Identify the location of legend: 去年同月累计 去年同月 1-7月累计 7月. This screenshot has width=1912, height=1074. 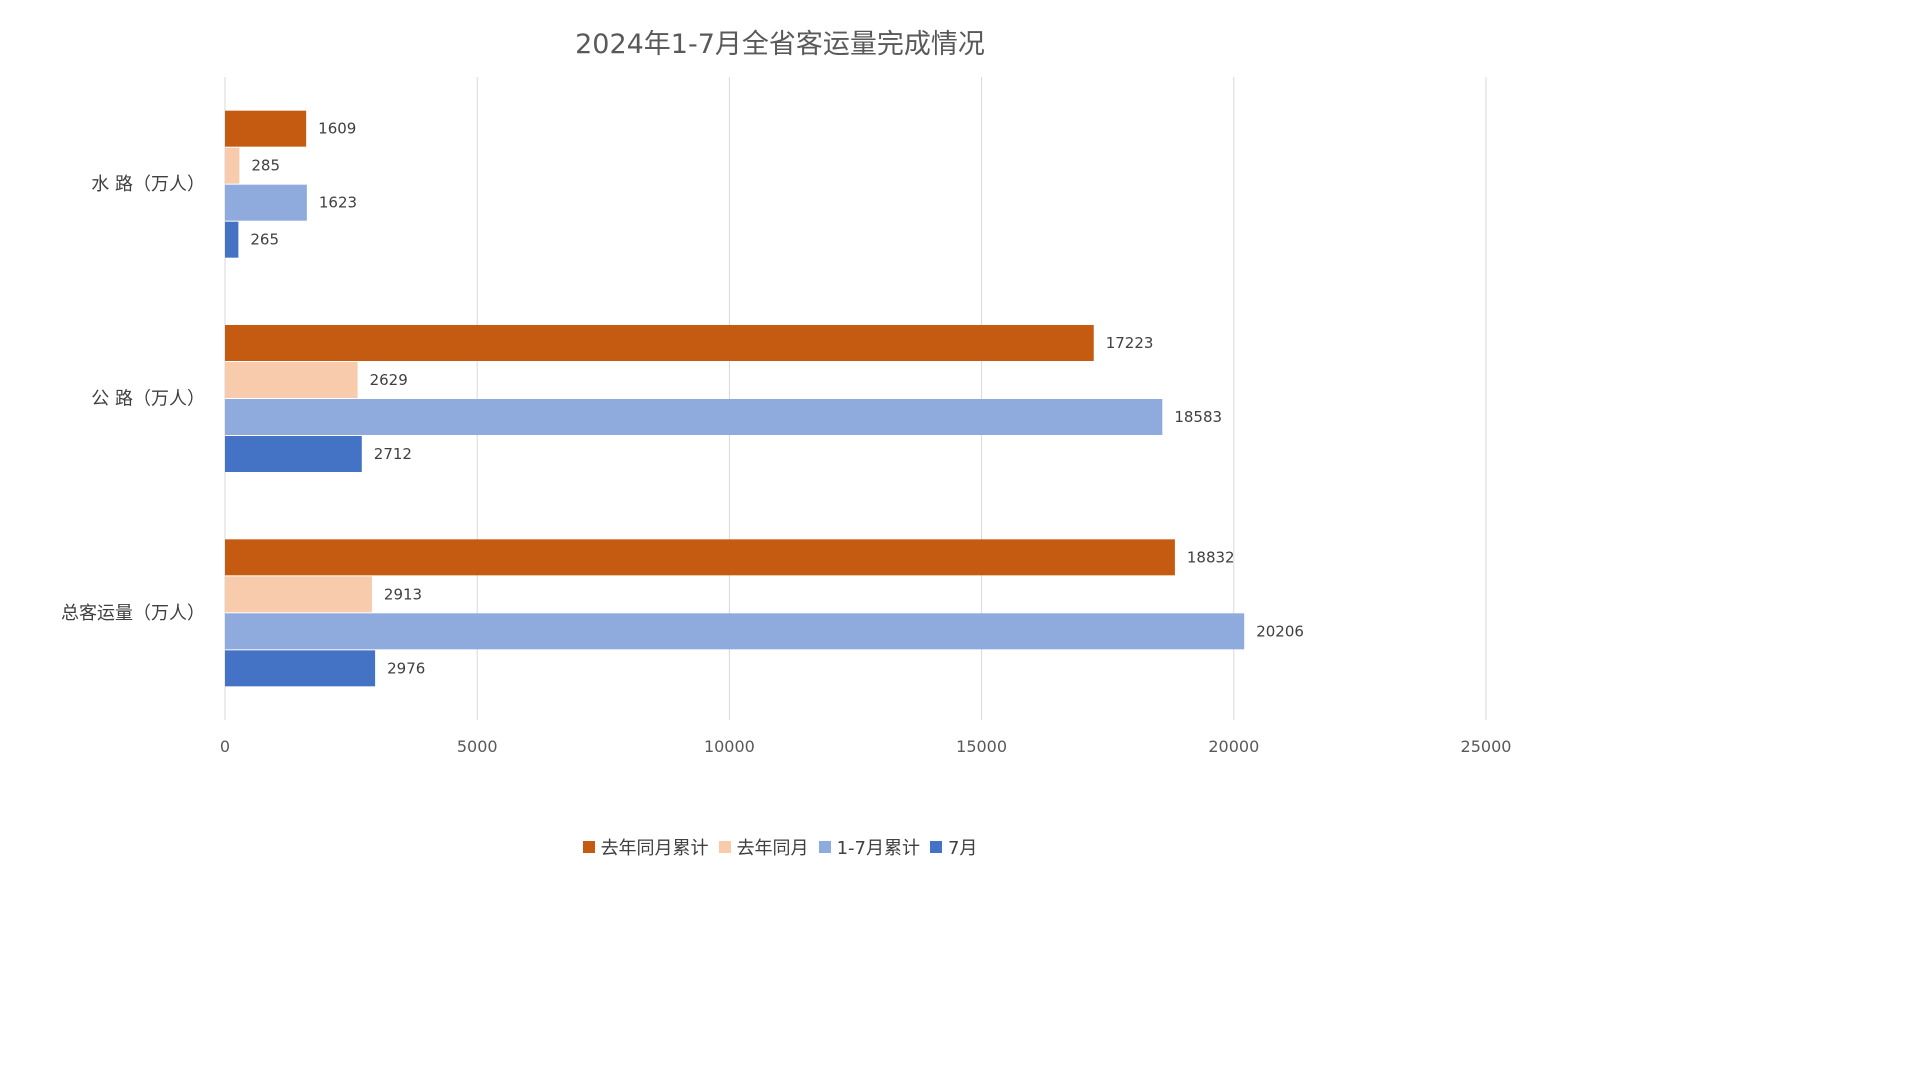
(780, 847).